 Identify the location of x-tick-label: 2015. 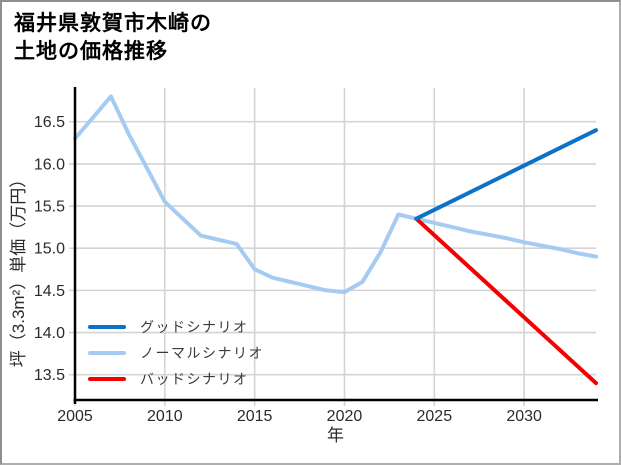
(255, 416).